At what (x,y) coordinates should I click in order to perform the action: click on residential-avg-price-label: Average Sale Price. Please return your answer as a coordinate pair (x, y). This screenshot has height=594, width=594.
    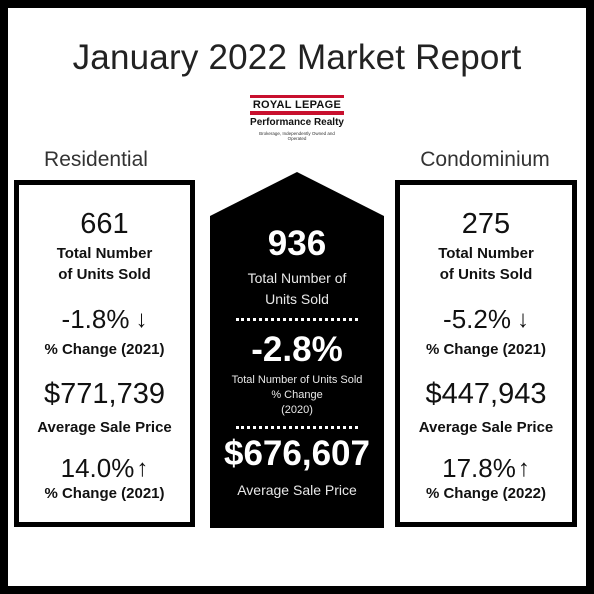
    Looking at the image, I should click on (104, 427).